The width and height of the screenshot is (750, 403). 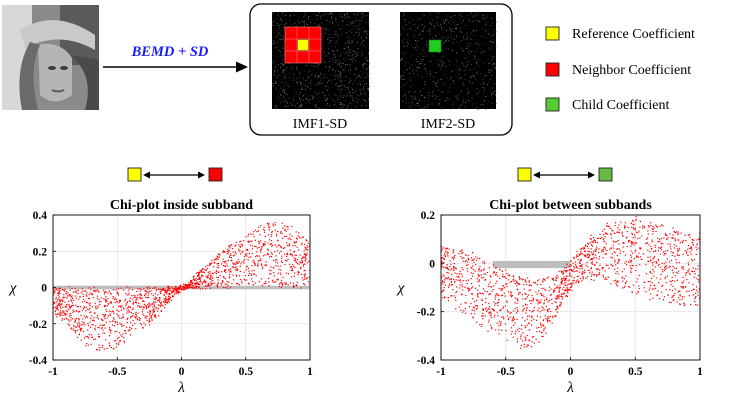 What do you see at coordinates (618, 70) in the screenshot?
I see `legend-item-neighbor: Neighbor Coefficient` at bounding box center [618, 70].